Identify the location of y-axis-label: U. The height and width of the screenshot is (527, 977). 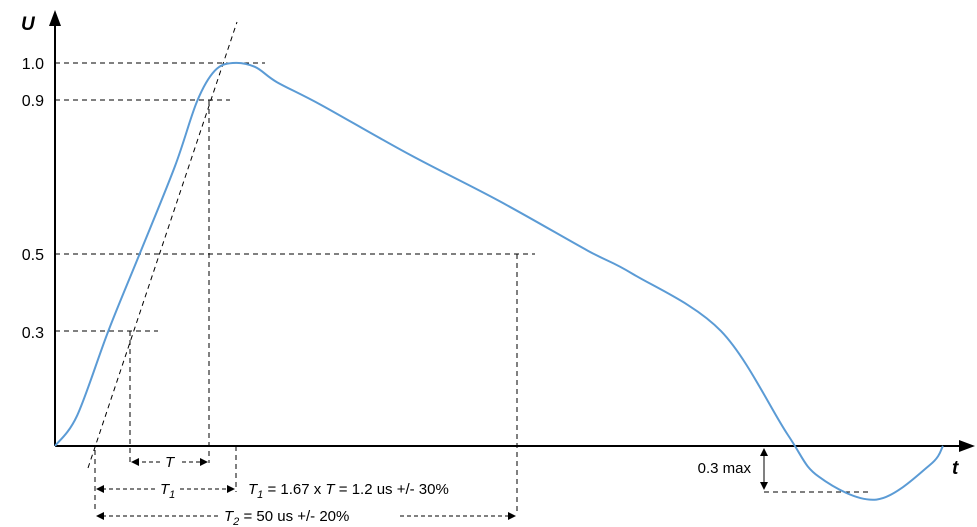
(28, 24).